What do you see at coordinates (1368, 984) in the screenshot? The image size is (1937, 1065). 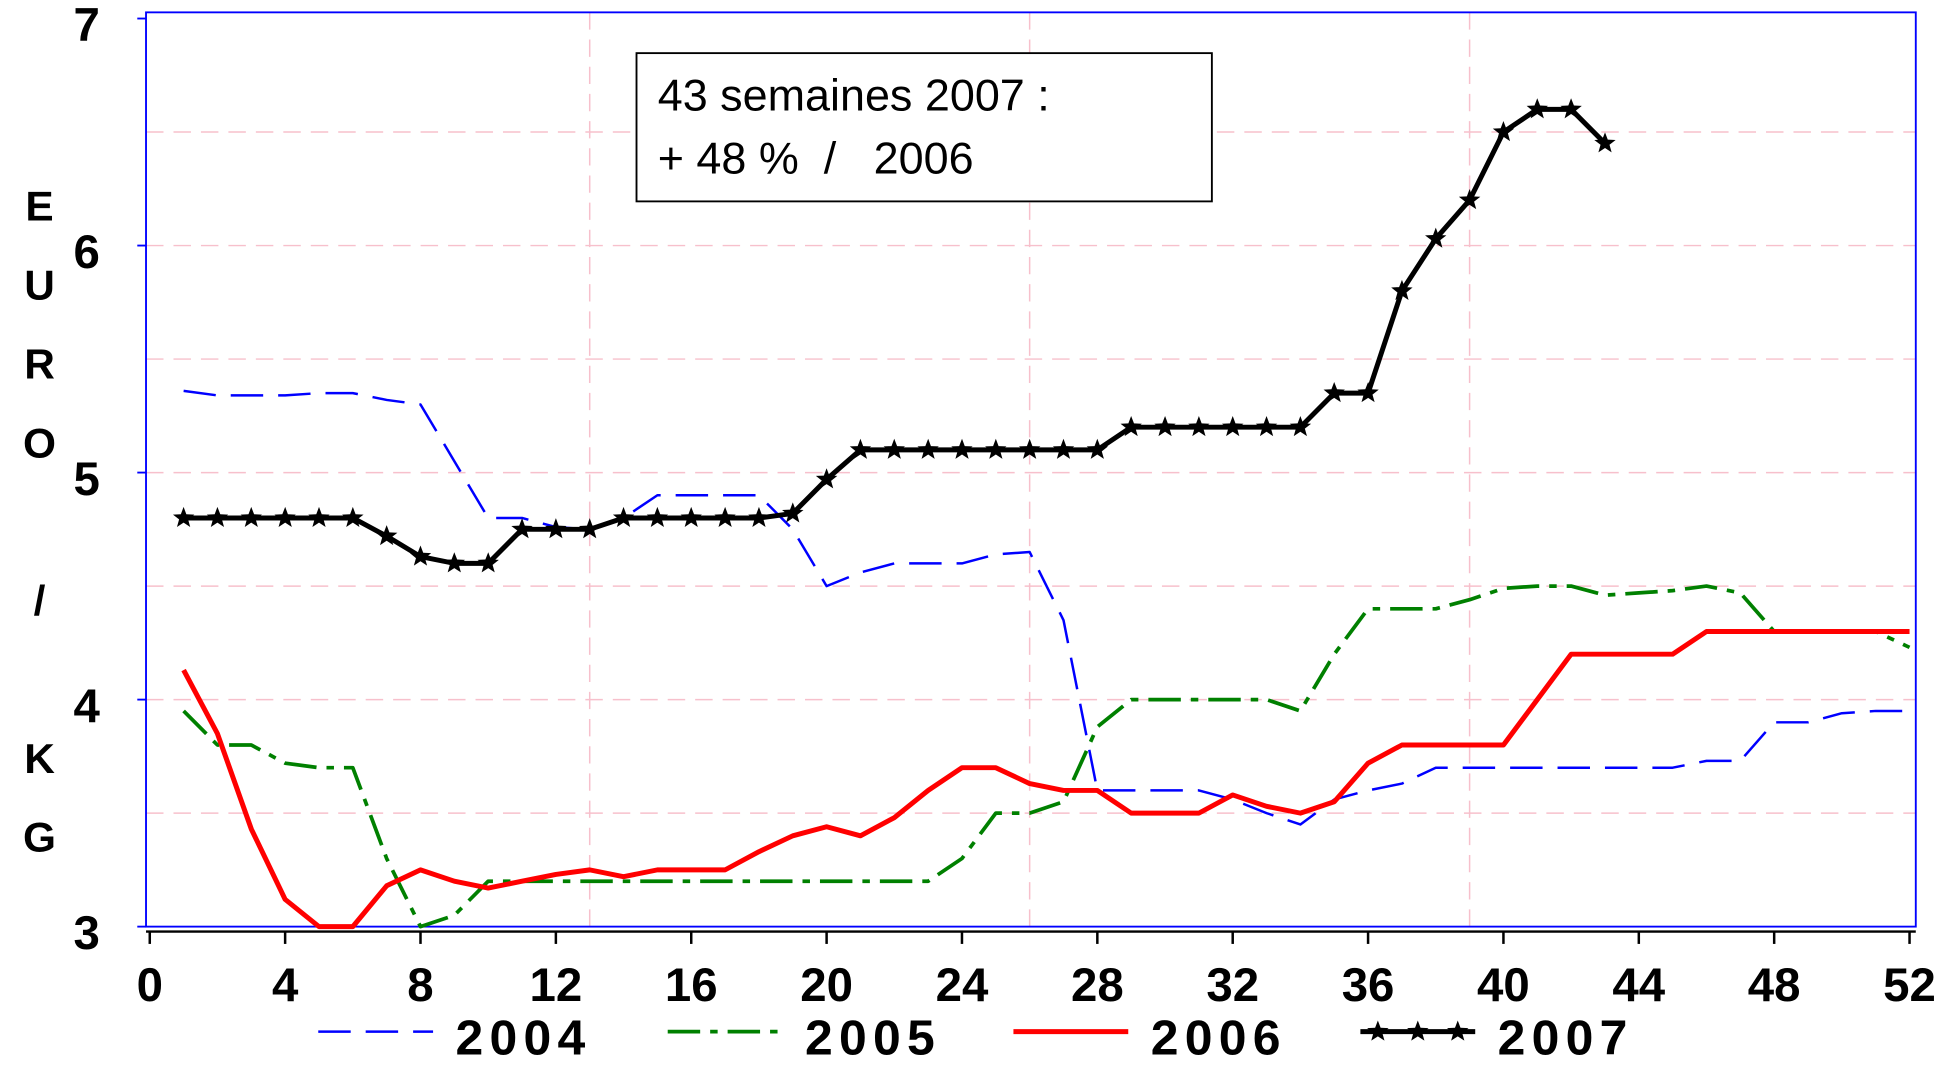 I see `x-tick-label: 36` at bounding box center [1368, 984].